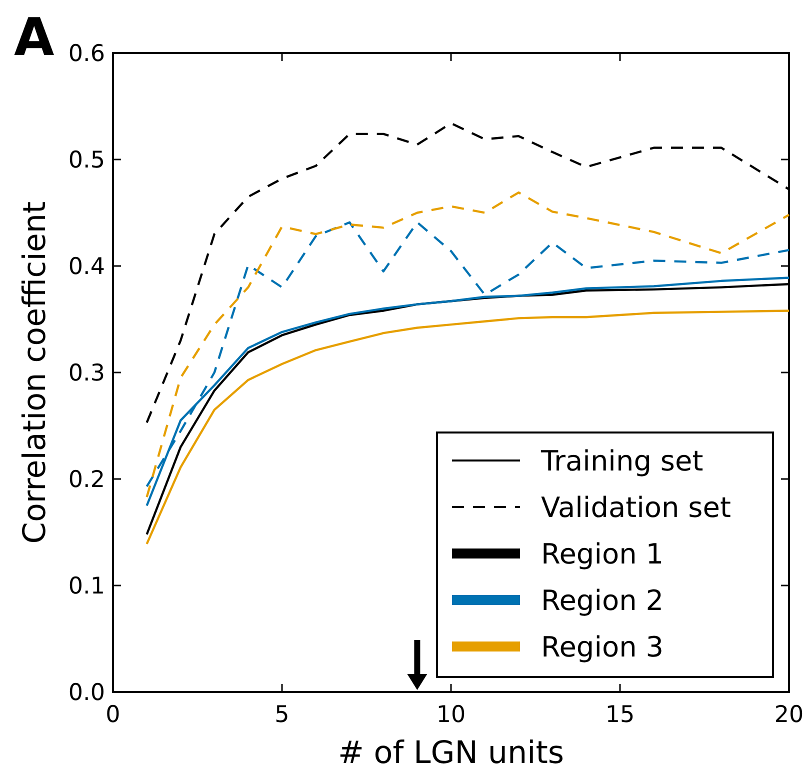  I want to click on x-axis-title: # of LGN units, so click(451, 753).